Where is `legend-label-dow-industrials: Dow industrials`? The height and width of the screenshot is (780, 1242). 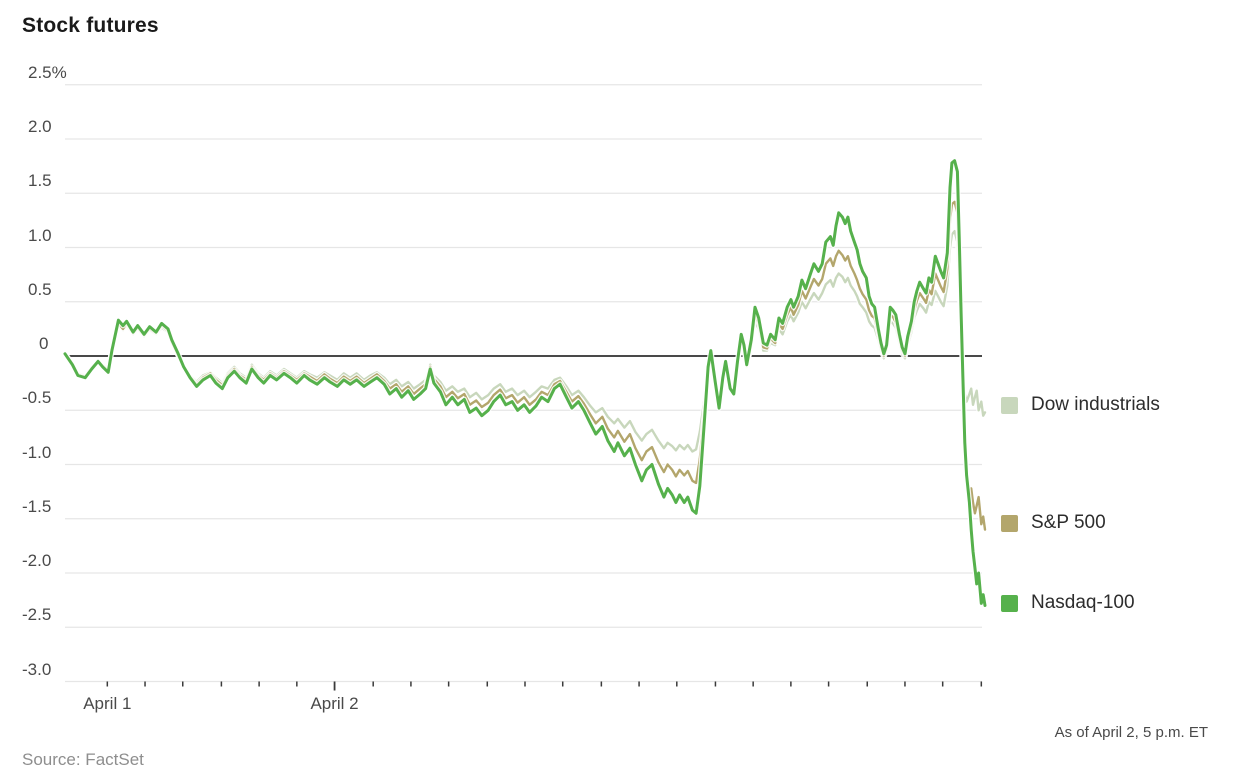 legend-label-dow-industrials: Dow industrials is located at coordinates (1095, 404).